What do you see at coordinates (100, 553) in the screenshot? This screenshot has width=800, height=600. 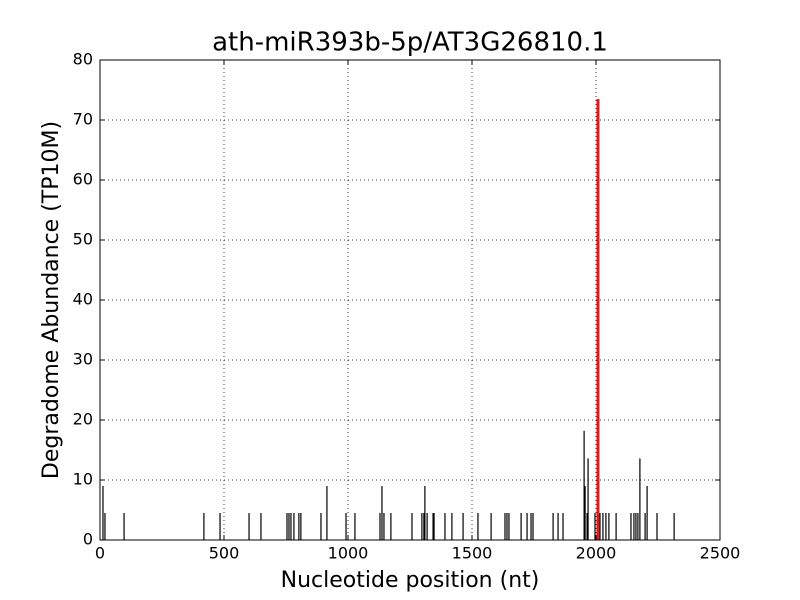 I see `x-tick-label: 0` at bounding box center [100, 553].